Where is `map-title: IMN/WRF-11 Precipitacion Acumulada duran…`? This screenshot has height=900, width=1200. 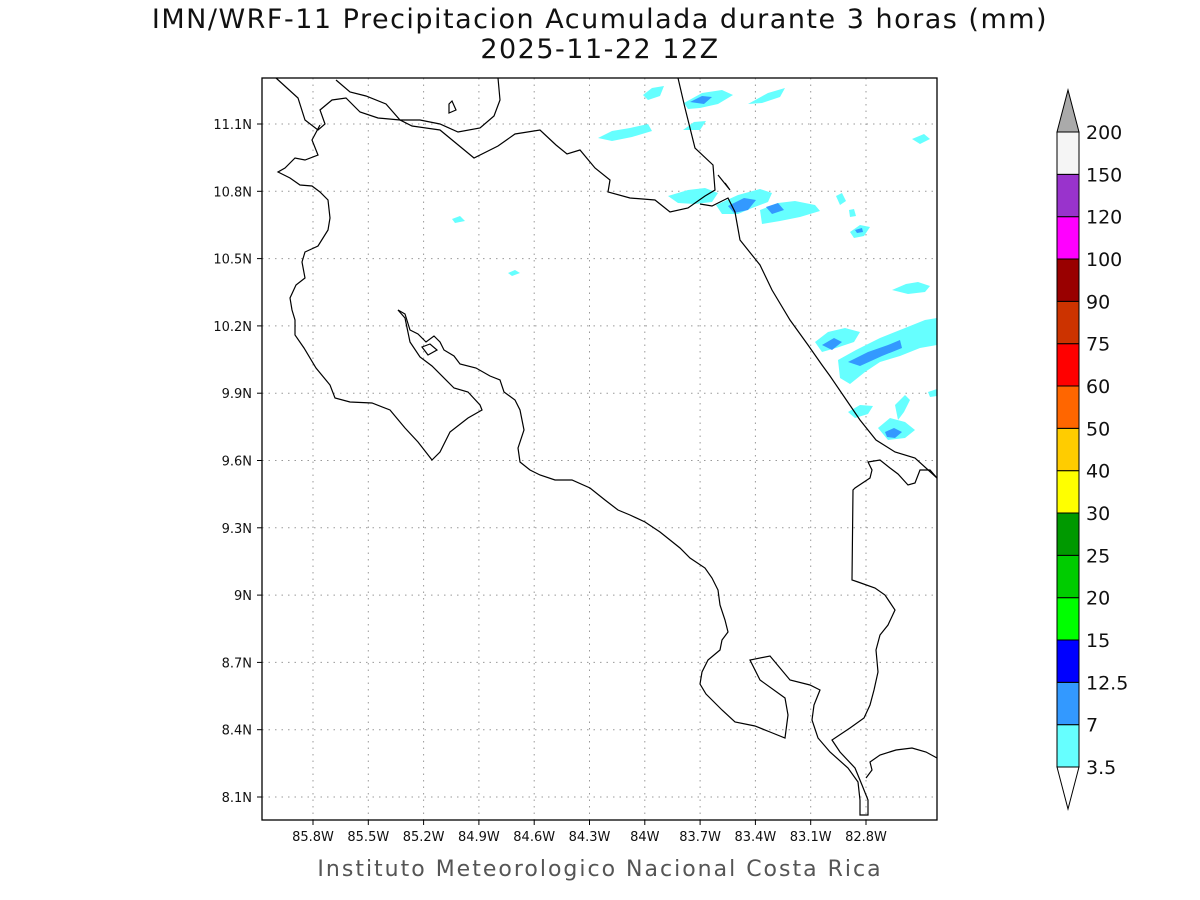 map-title: IMN/WRF-11 Precipitacion Acumulada duran… is located at coordinates (600, 19).